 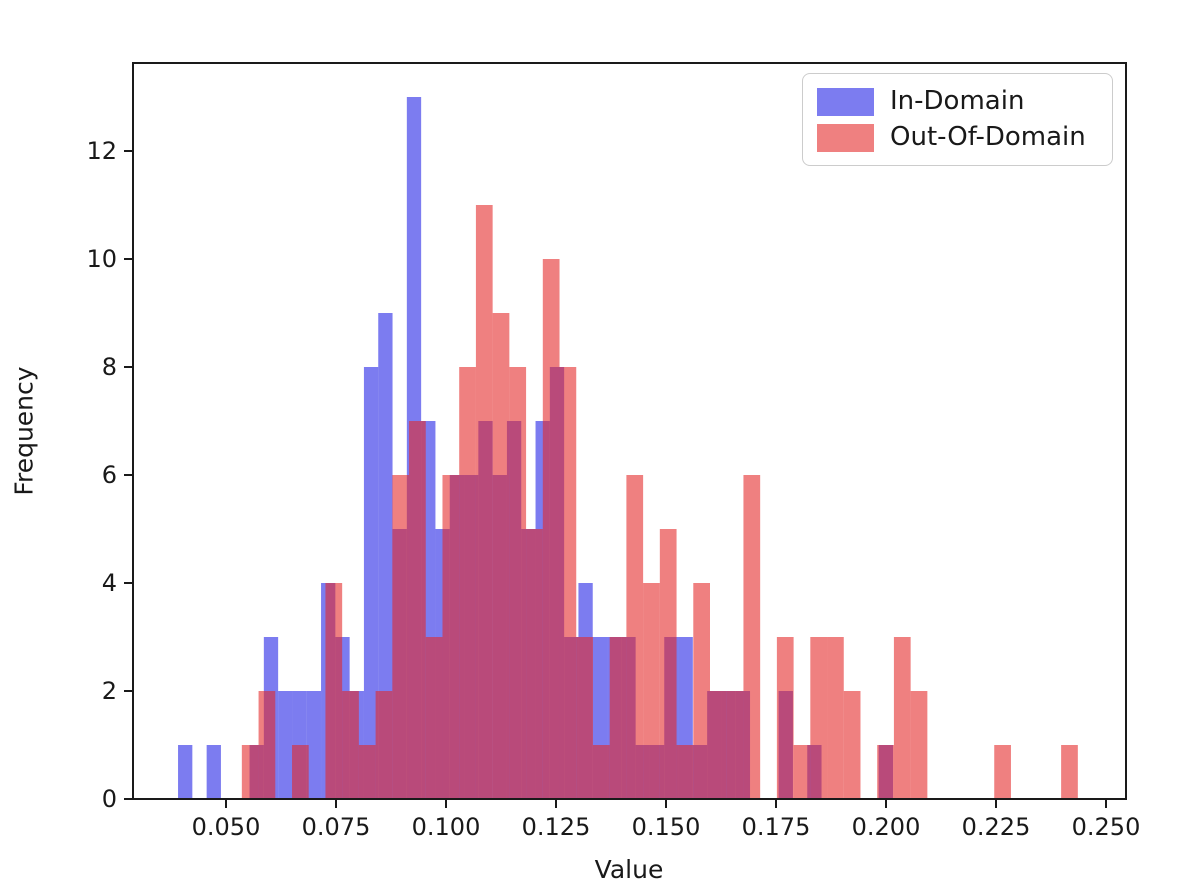 I want to click on legend-item-in-domain: In-Domain, so click(x=956, y=101).